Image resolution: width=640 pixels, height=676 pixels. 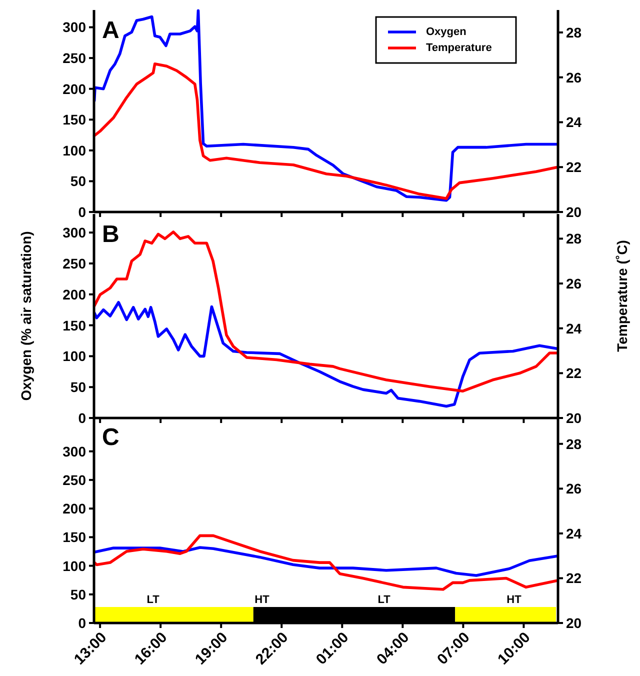 What do you see at coordinates (459, 48) in the screenshot?
I see `legend-label: Temperature` at bounding box center [459, 48].